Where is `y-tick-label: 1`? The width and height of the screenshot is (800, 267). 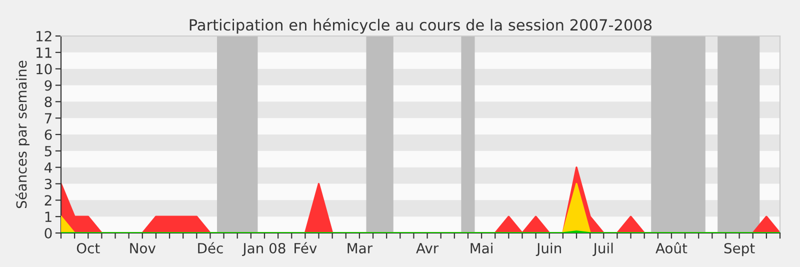
y-tick-label: 1 is located at coordinates (48, 217).